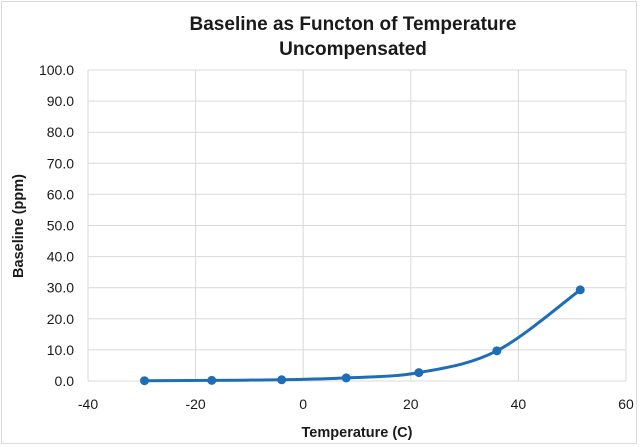 This screenshot has height=447, width=640. I want to click on x-axis-label: Temperature (C), so click(357, 433).